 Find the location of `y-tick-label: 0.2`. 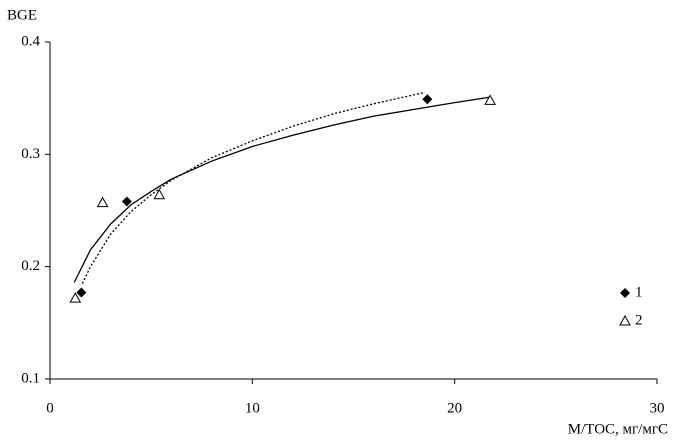

y-tick-label: 0.2 is located at coordinates (30, 266).